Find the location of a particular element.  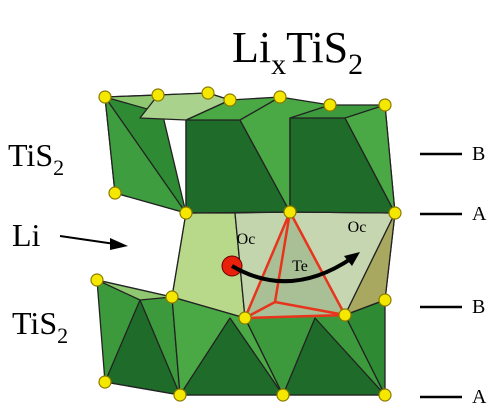

title-part: Li is located at coordinates (251, 47).